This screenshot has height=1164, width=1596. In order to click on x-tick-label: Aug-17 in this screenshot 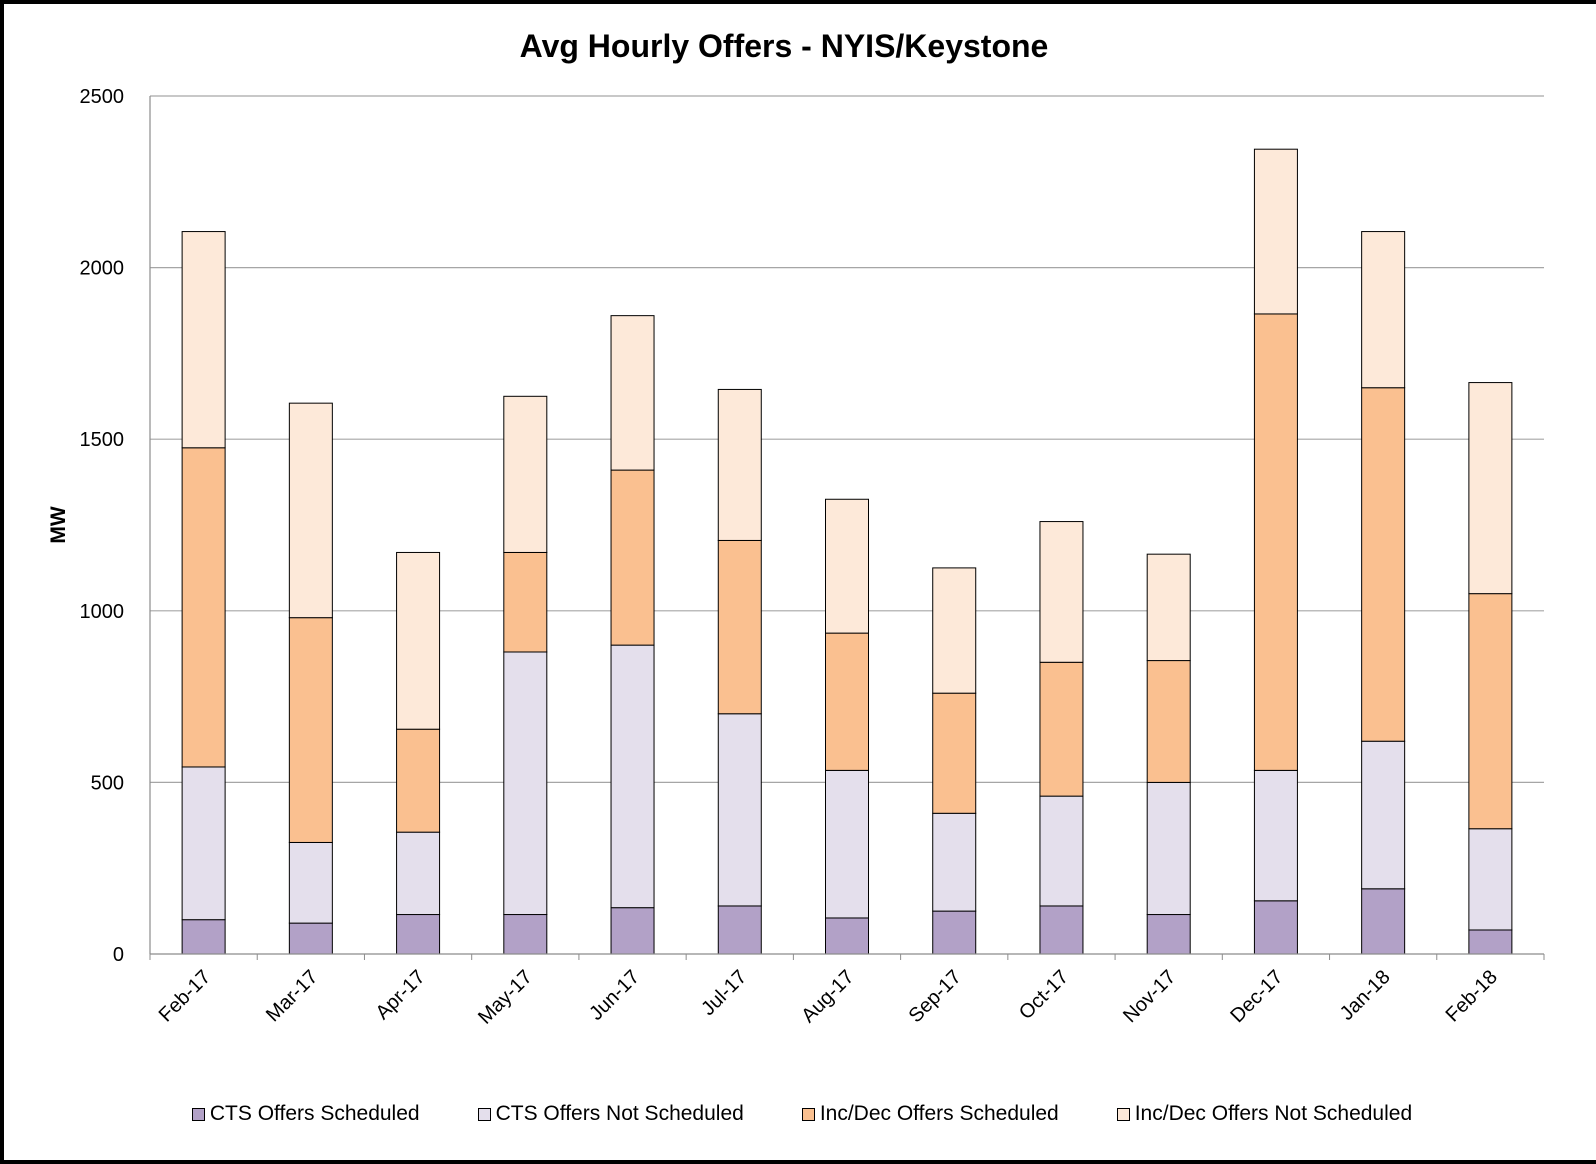, I will do `click(827, 996)`.